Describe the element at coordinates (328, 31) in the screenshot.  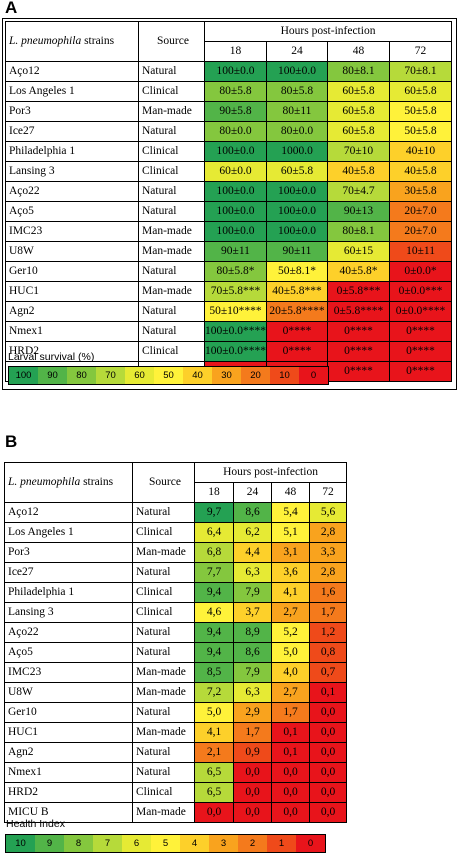
I see `hours-header: Hours post-infection` at that location.